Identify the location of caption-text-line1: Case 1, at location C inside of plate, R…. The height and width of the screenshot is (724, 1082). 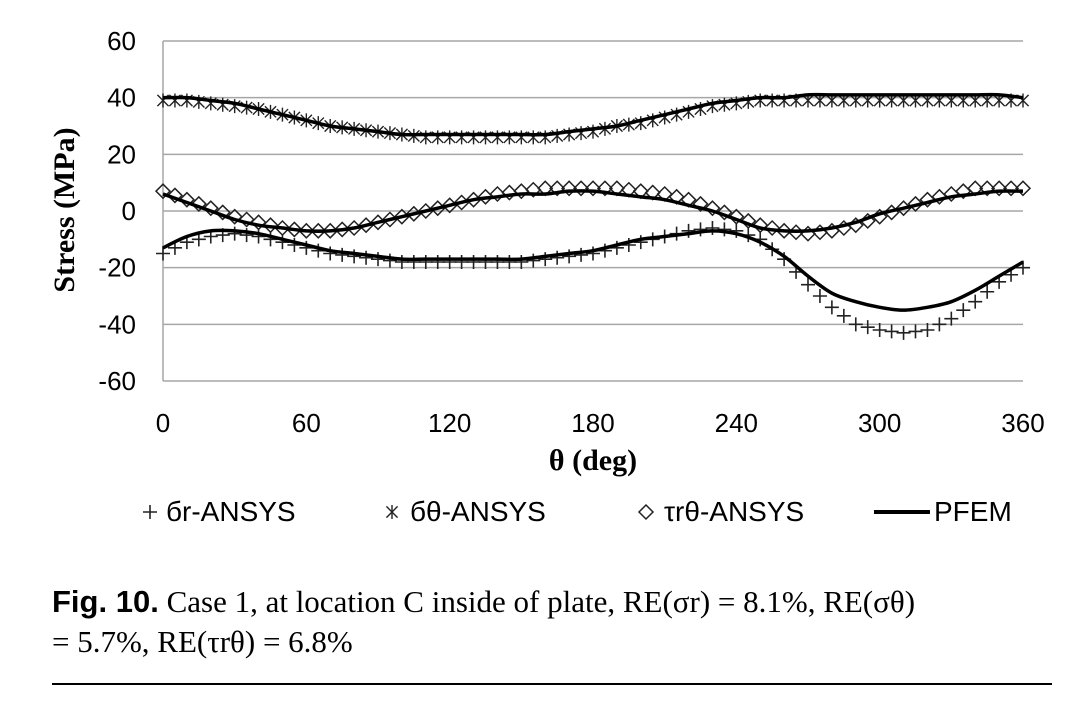
(537, 601).